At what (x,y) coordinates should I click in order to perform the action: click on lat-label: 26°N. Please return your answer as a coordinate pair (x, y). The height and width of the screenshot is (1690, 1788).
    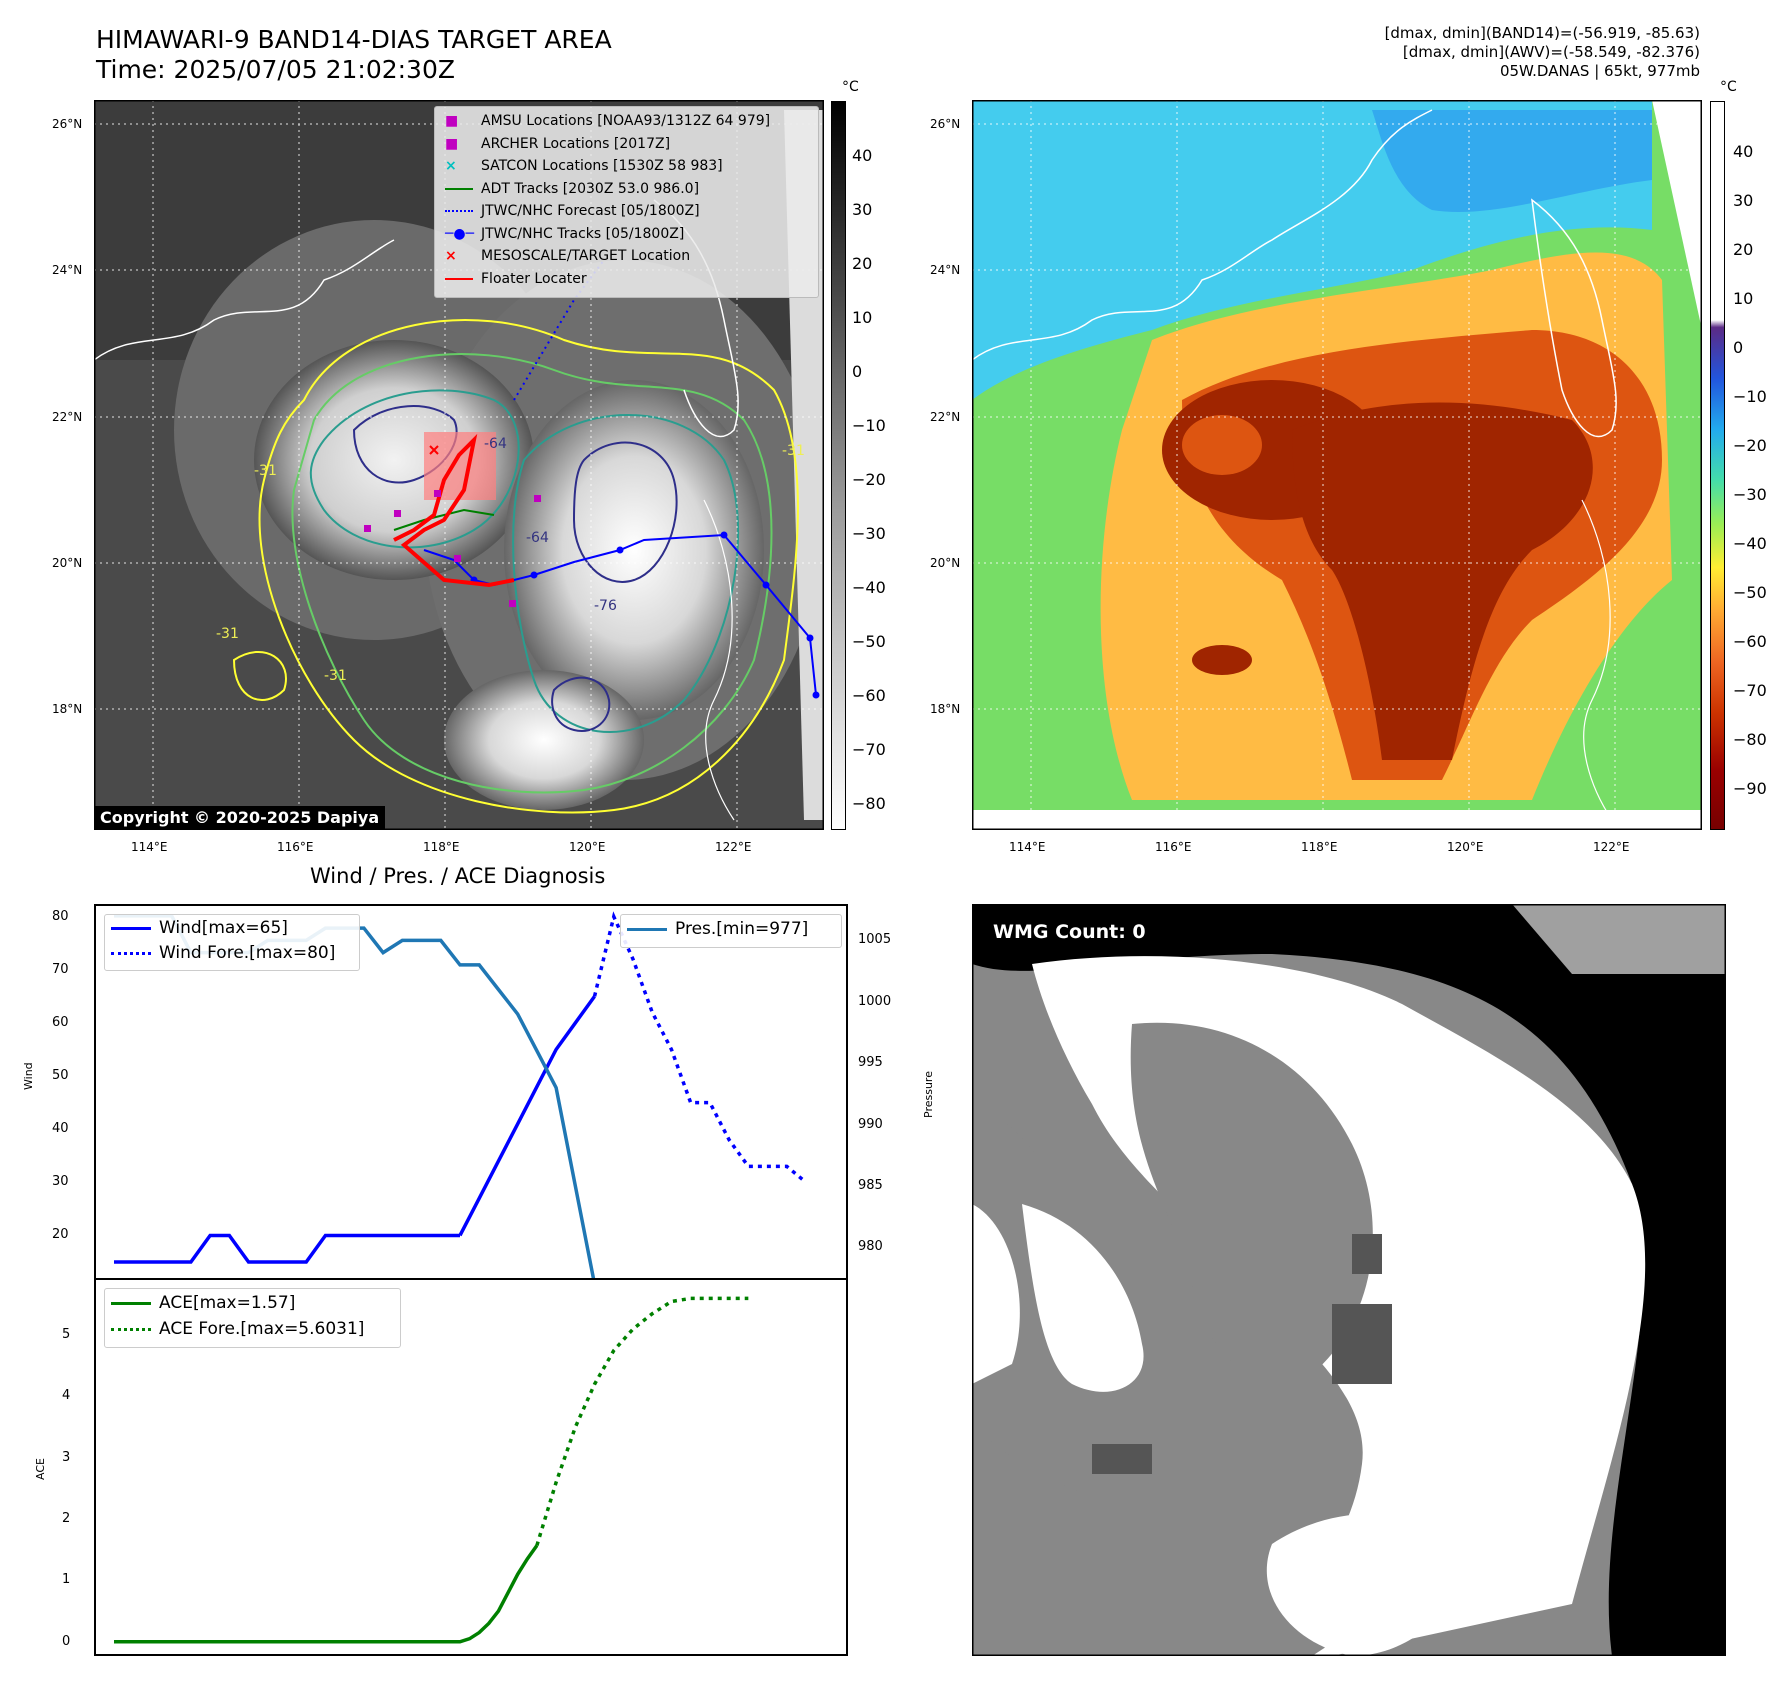
    Looking at the image, I should click on (67, 124).